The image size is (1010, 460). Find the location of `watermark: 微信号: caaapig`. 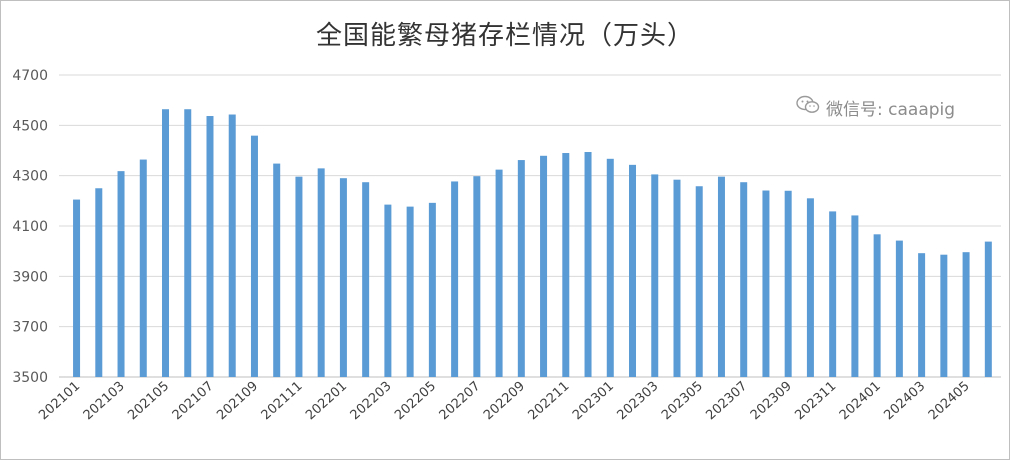

watermark: 微信号: caaapig is located at coordinates (875, 107).